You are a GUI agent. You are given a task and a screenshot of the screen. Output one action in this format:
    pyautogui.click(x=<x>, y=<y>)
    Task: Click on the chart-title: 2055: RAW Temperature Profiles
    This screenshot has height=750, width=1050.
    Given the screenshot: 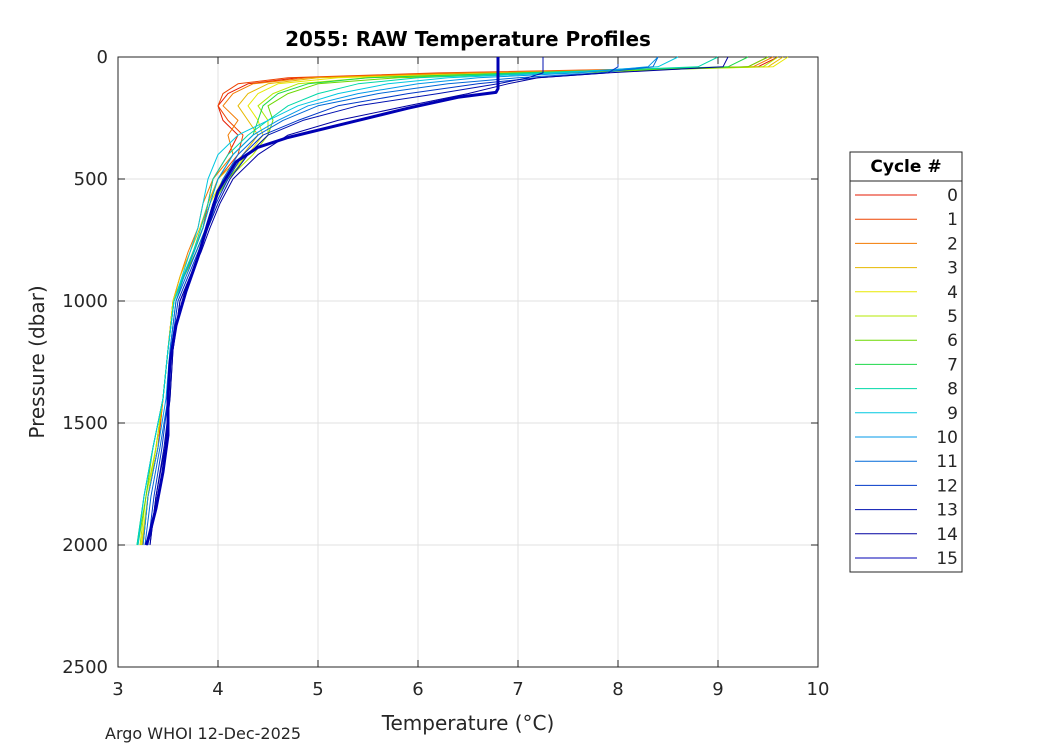 What is the action you would take?
    pyautogui.click(x=468, y=39)
    